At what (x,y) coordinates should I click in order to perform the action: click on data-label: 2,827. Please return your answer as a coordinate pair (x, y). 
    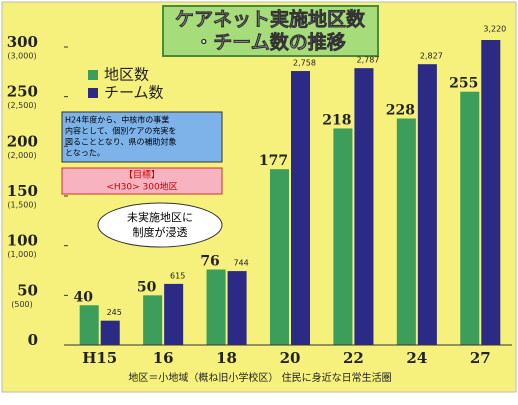
    Looking at the image, I should click on (431, 56).